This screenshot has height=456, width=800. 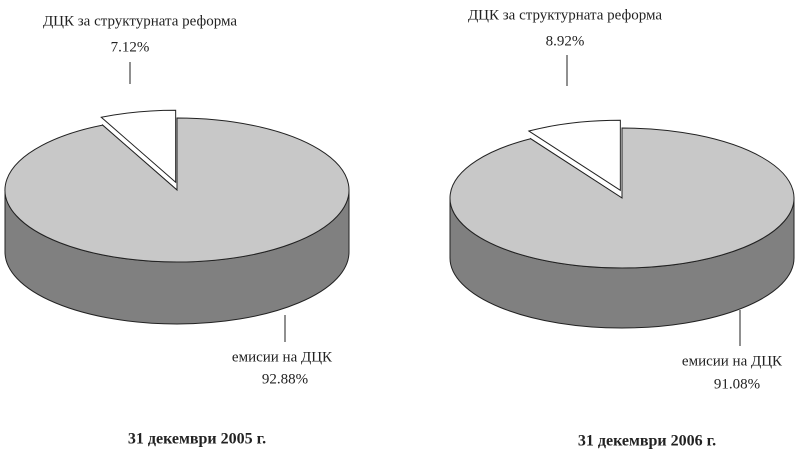 I want to click on chart-title: 31 декември 2006 г., so click(x=647, y=441).